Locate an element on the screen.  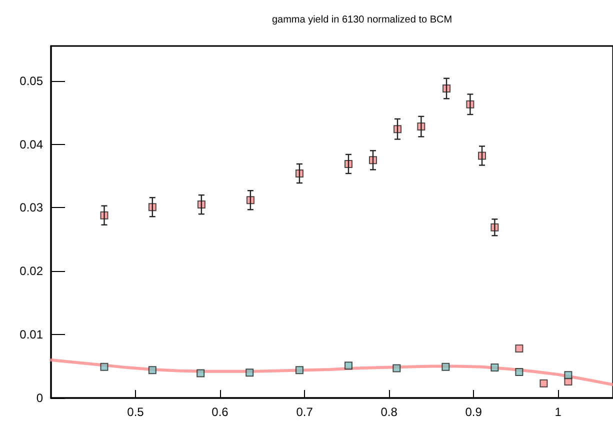
y-tick-label: 0.01 is located at coordinates (32, 335).